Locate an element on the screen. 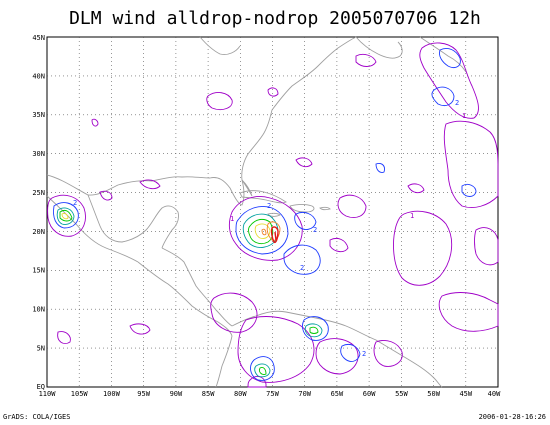 The height and width of the screenshot is (425, 550). lat-tick-label: EQ is located at coordinates (41, 387).